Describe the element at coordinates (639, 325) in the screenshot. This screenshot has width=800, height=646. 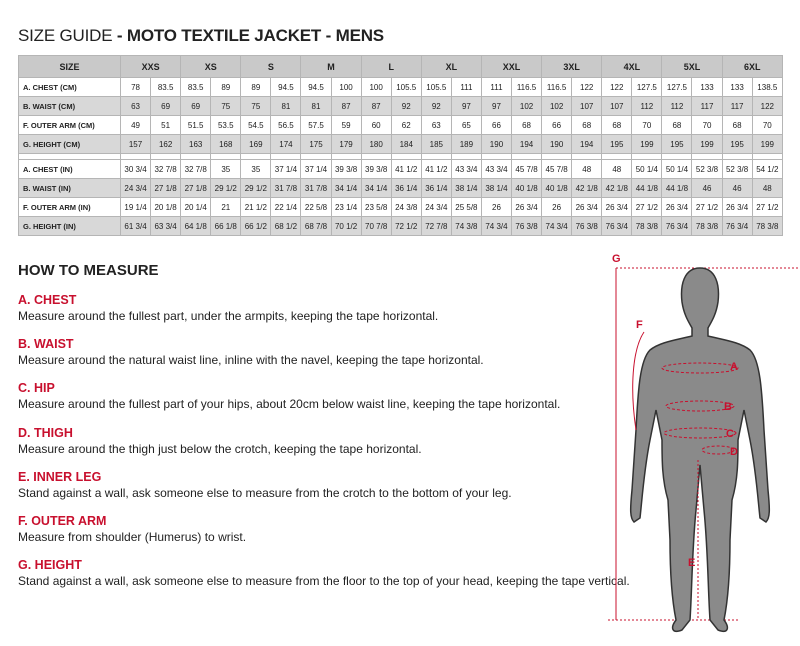
I see `label-f: F` at that location.